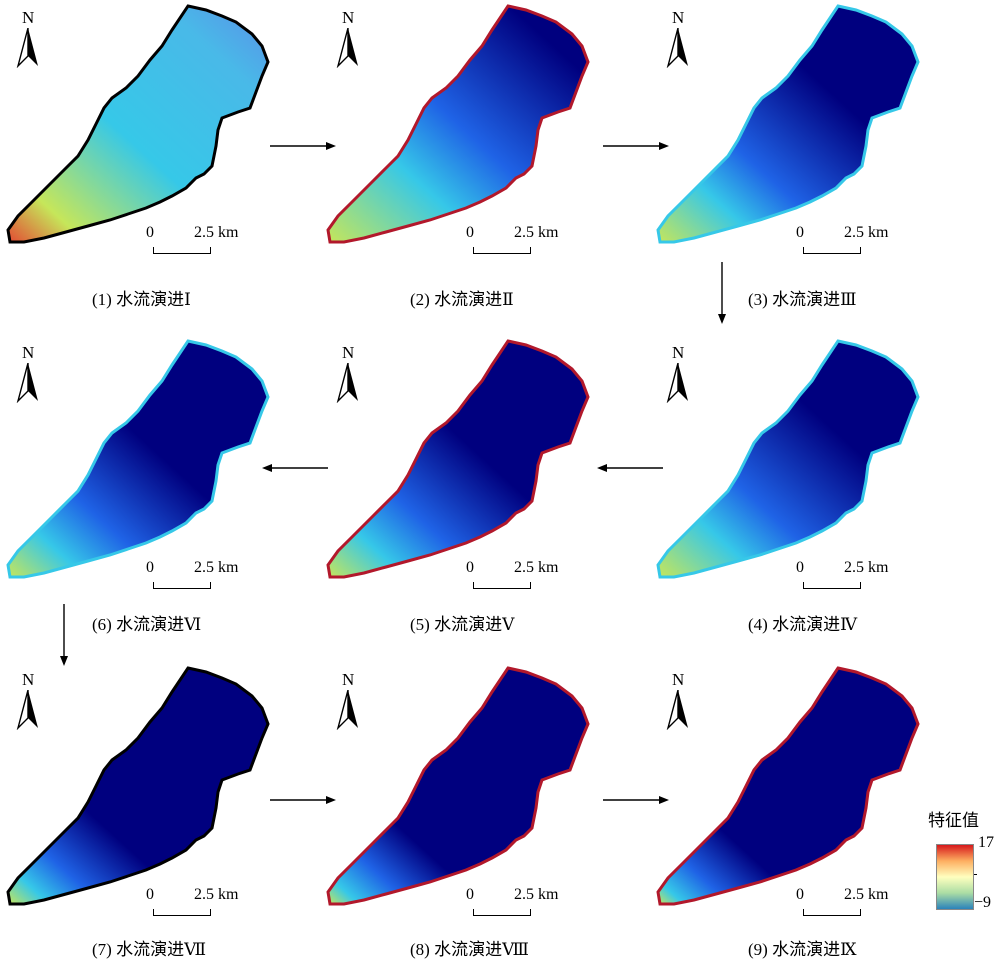 The height and width of the screenshot is (960, 1000). I want to click on caption-7: (7) 水流演进Ⅶ, so click(149, 949).